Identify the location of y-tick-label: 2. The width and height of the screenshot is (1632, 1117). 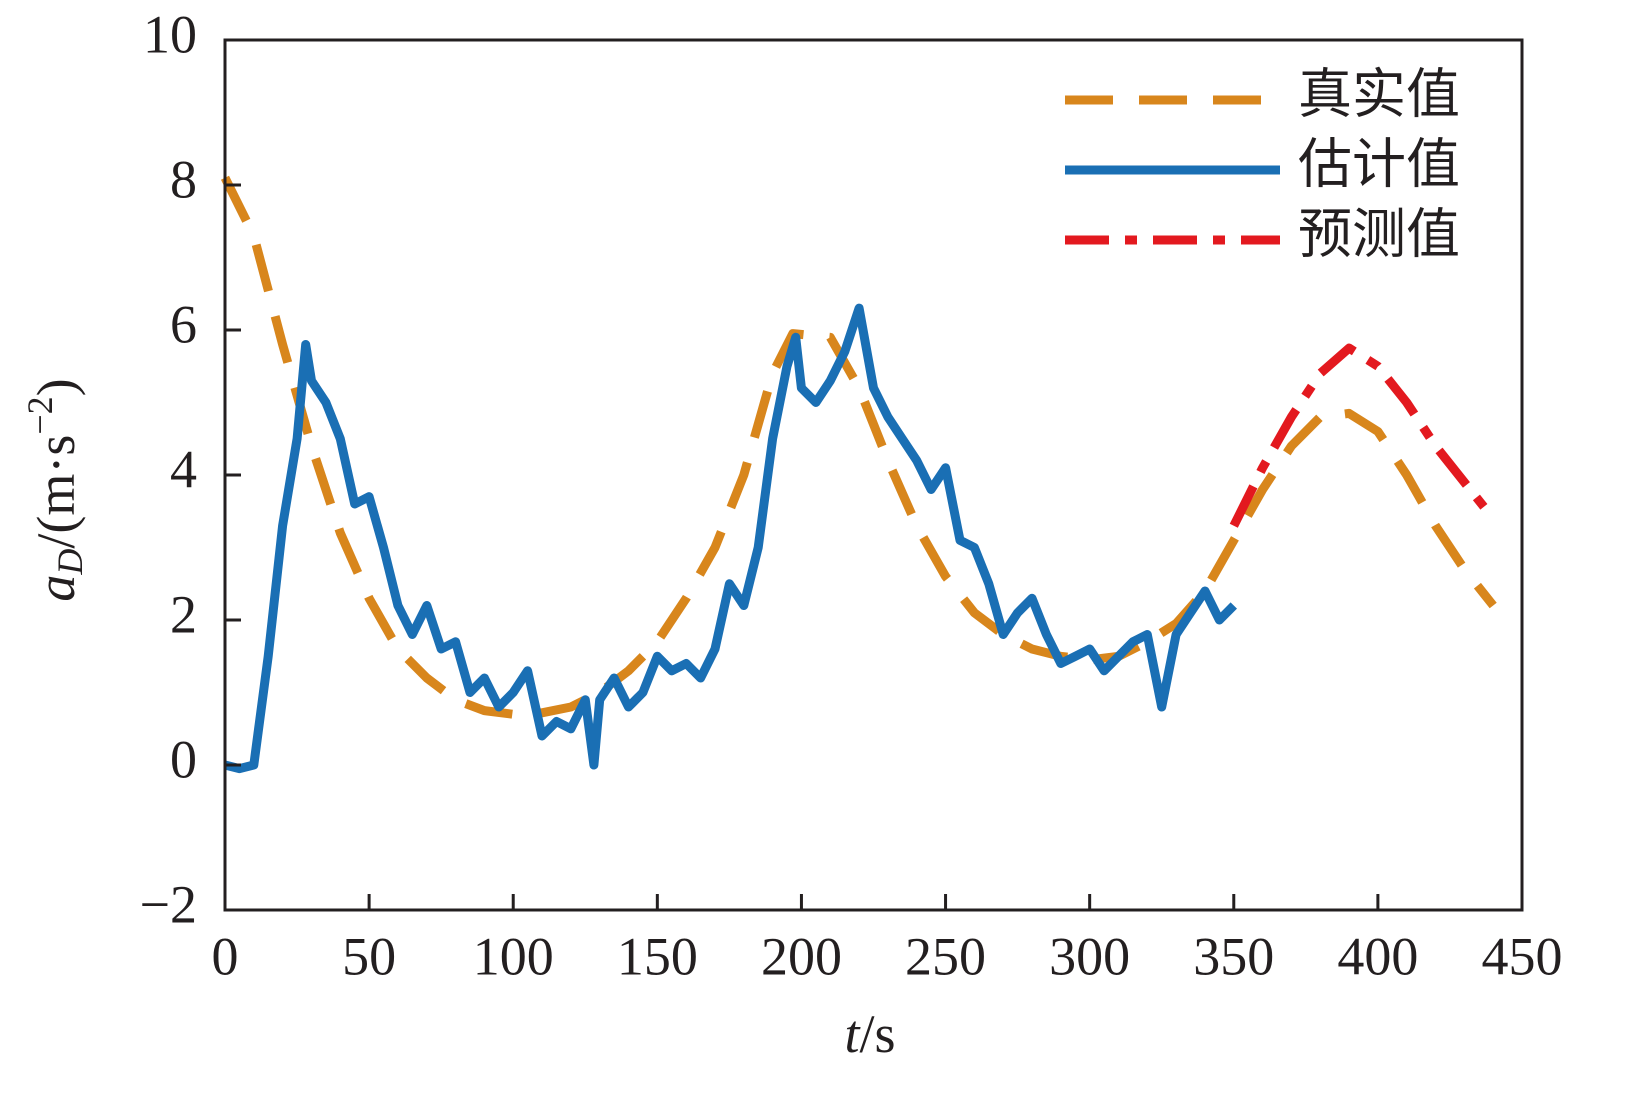
(183, 614).